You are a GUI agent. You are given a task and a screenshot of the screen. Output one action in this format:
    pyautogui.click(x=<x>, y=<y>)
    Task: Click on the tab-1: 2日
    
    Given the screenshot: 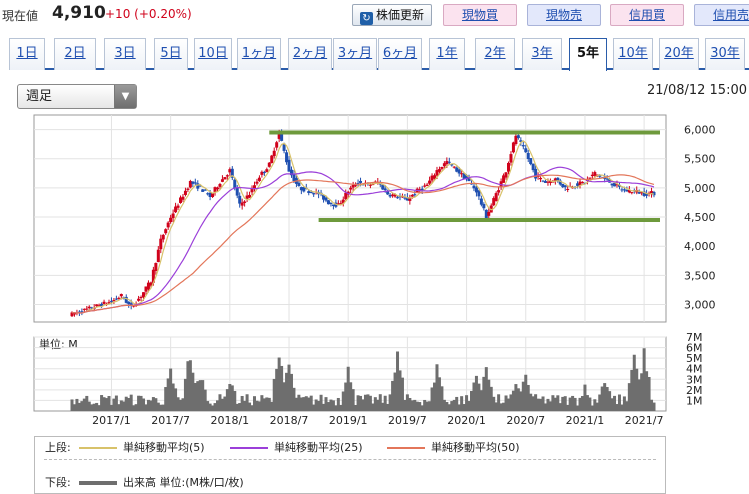 What is the action you would take?
    pyautogui.click(x=75, y=54)
    